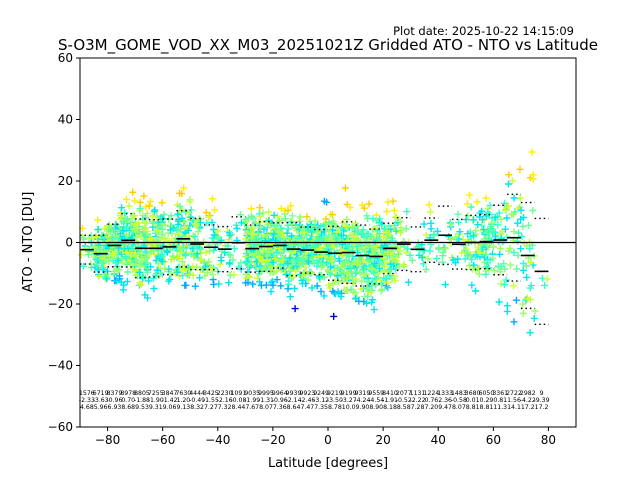  I want to click on bin-count-label: 8805, so click(142, 393).